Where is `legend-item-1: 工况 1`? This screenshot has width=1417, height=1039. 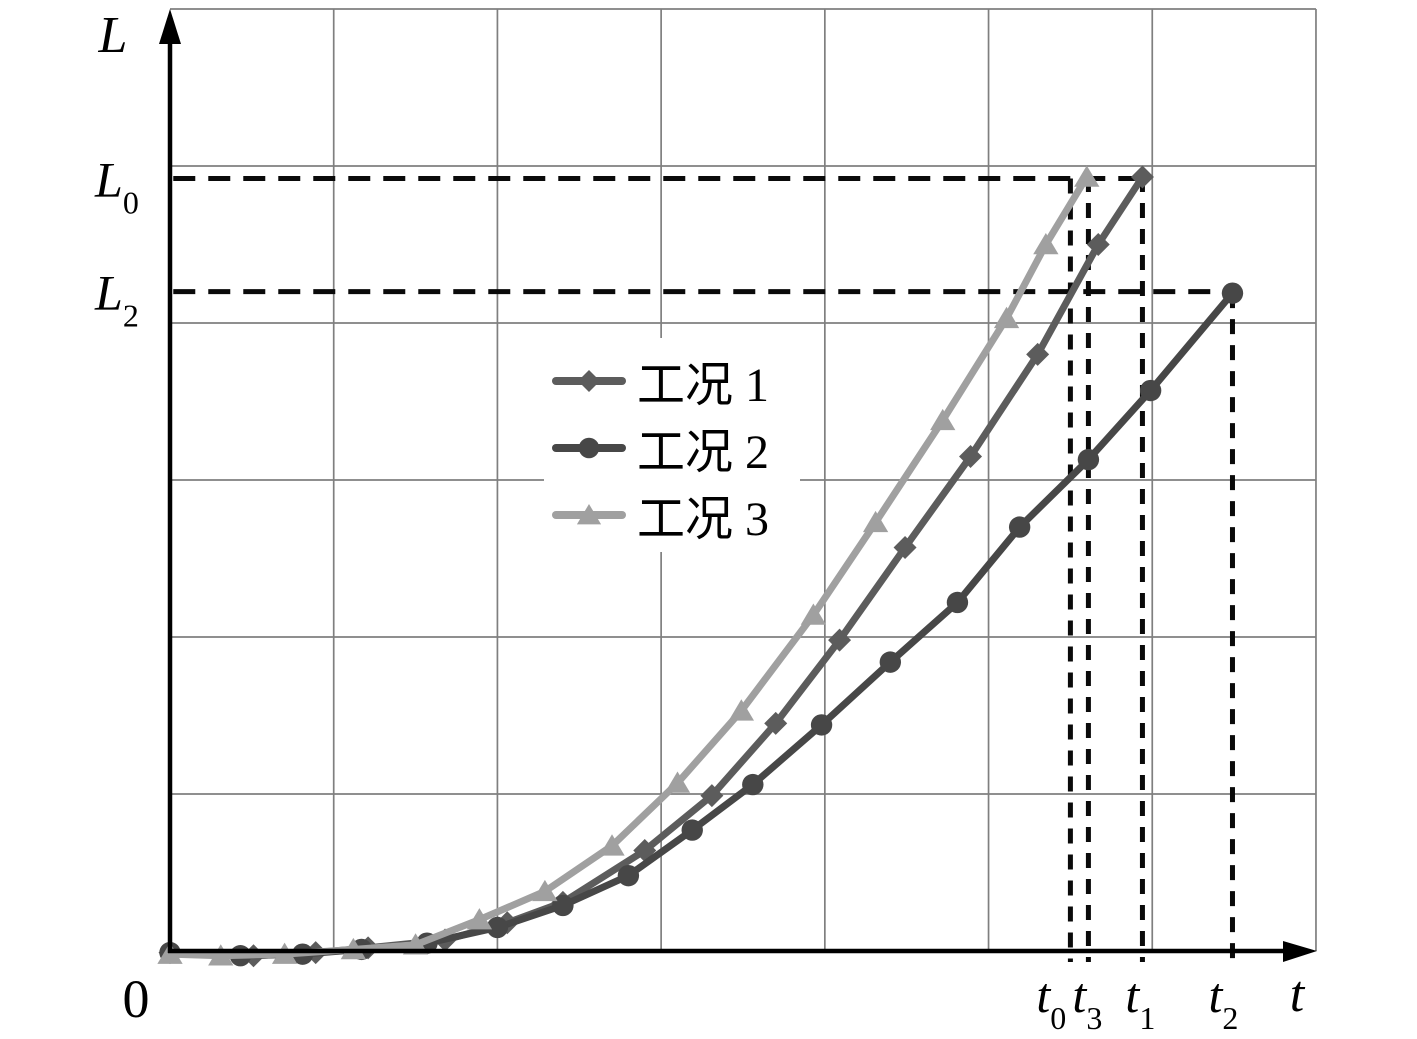 legend-item-1: 工况 1 is located at coordinates (660, 385).